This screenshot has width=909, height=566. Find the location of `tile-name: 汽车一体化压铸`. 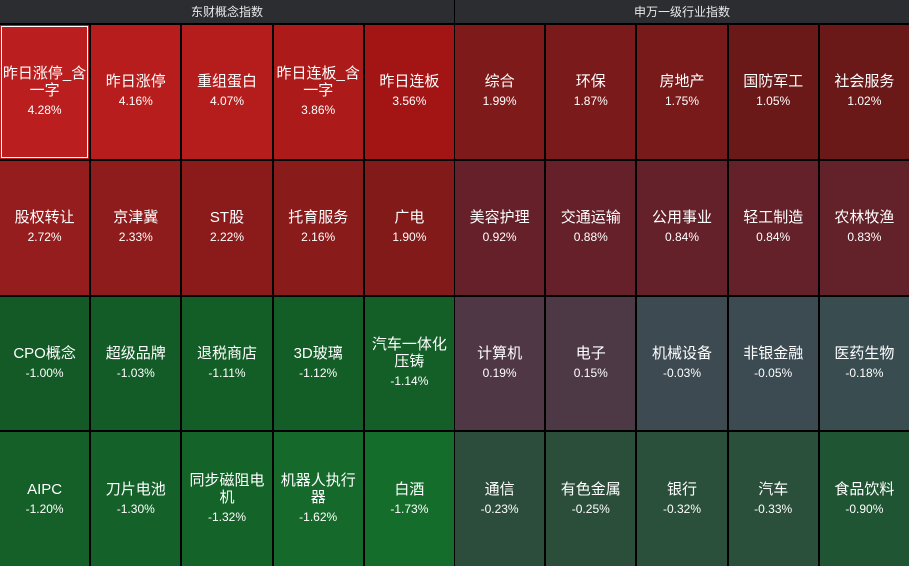

tile-name: 汽车一体化压铸 is located at coordinates (409, 353).